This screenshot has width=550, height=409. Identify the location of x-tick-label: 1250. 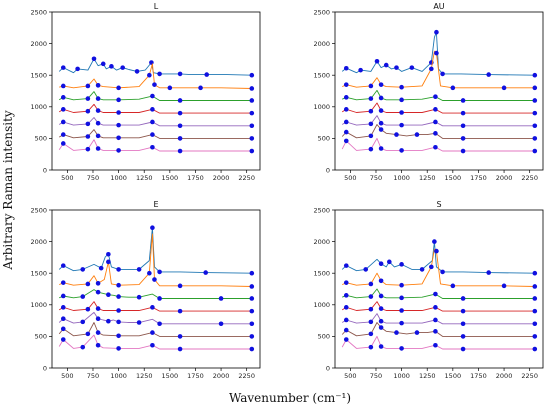
(427, 376).